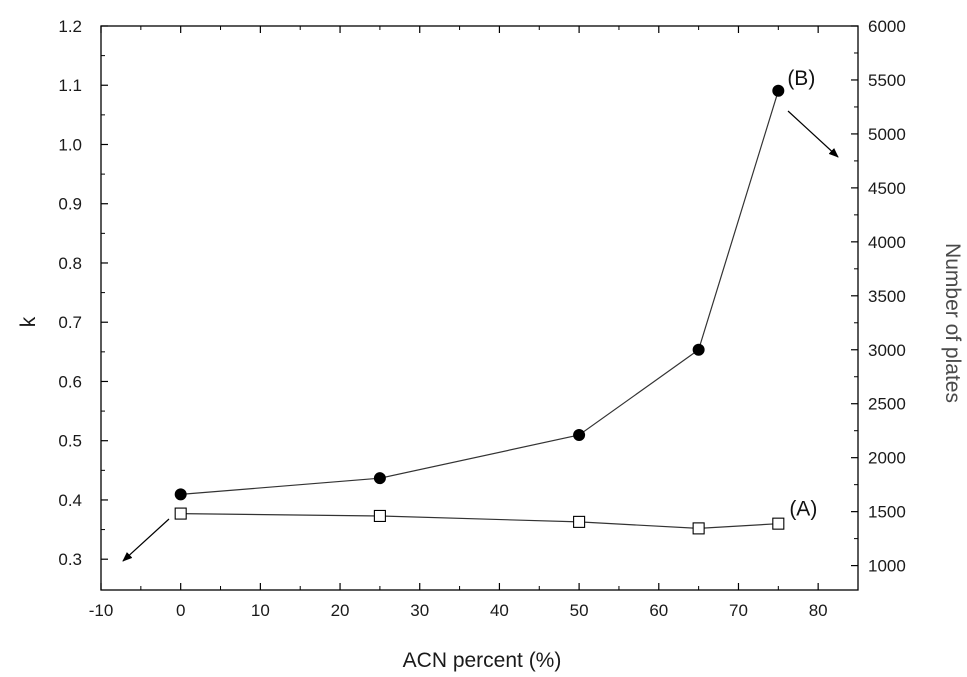 The width and height of the screenshot is (967, 677). I want to click on y-tick-label: 0.9, so click(70, 204).